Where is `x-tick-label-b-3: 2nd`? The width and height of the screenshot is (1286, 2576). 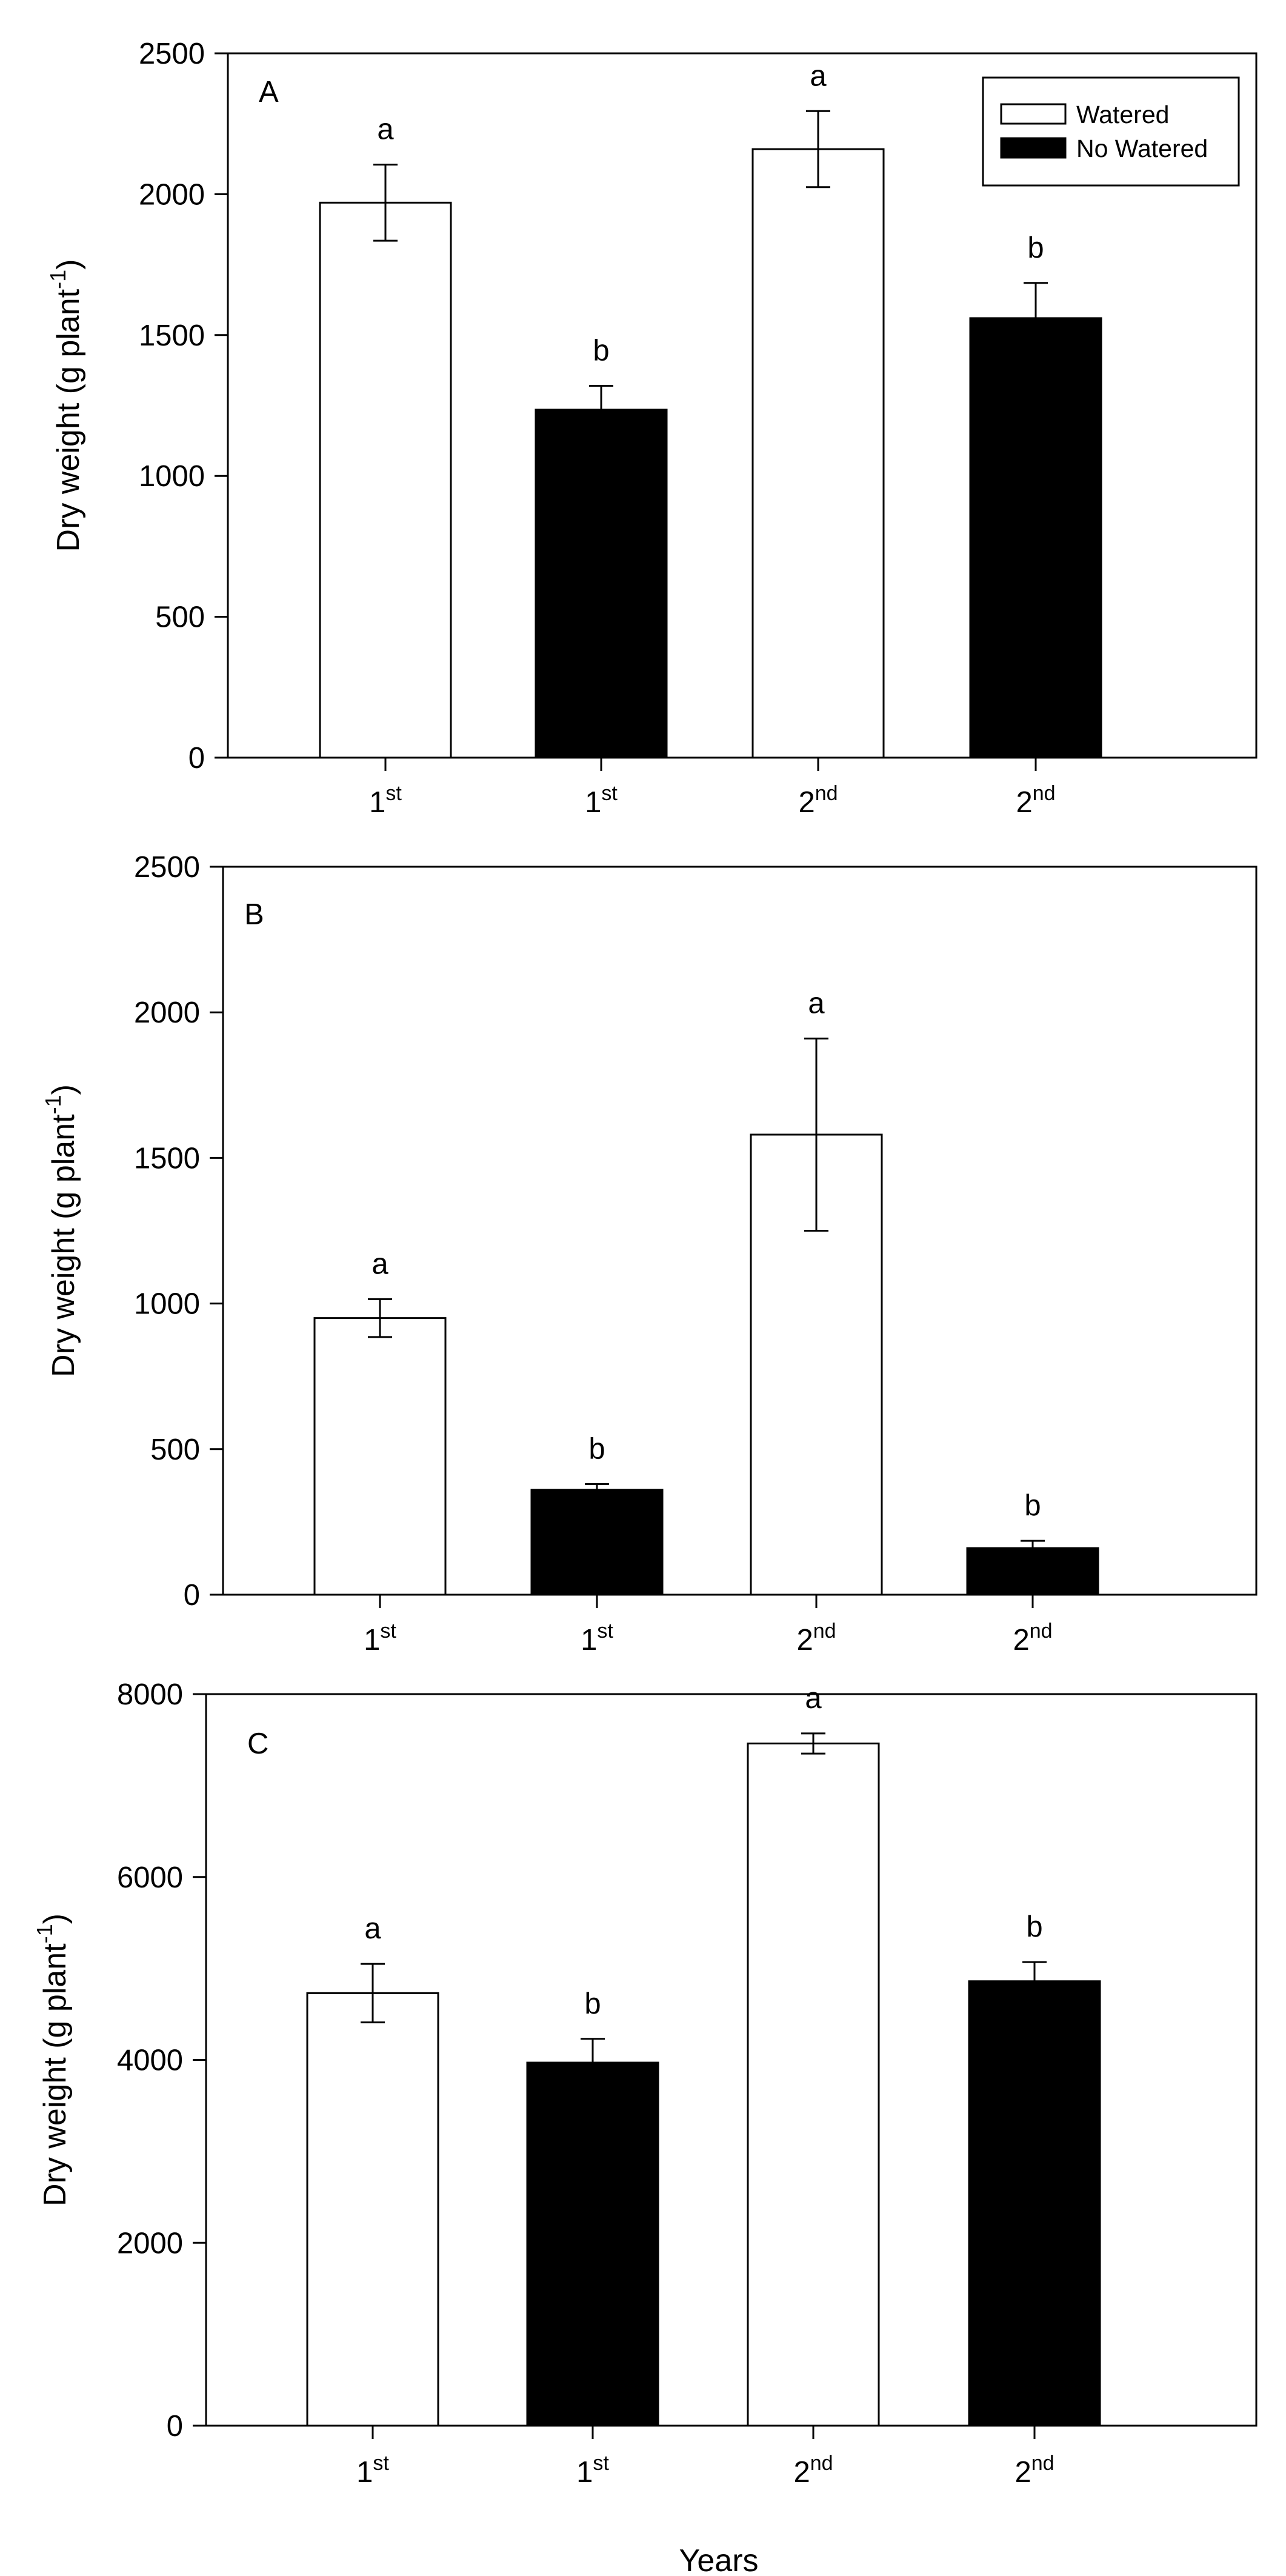
x-tick-label-b-3: 2nd is located at coordinates (1032, 1638).